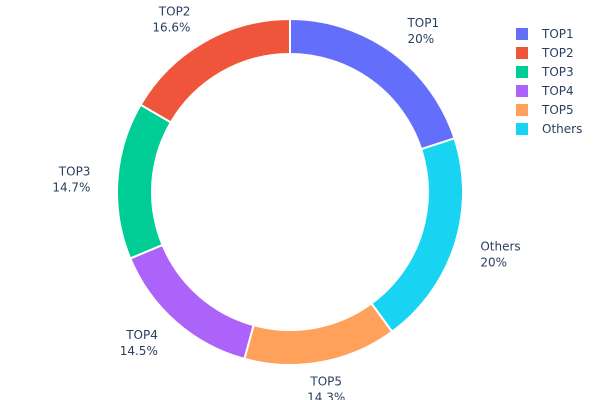 The image size is (600, 400). I want to click on slice-label: TOP2, so click(174, 12).